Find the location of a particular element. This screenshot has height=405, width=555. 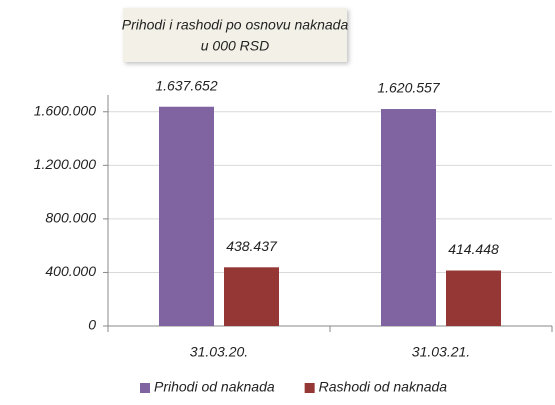

y-tick-label: 800.000 is located at coordinates (70, 218).